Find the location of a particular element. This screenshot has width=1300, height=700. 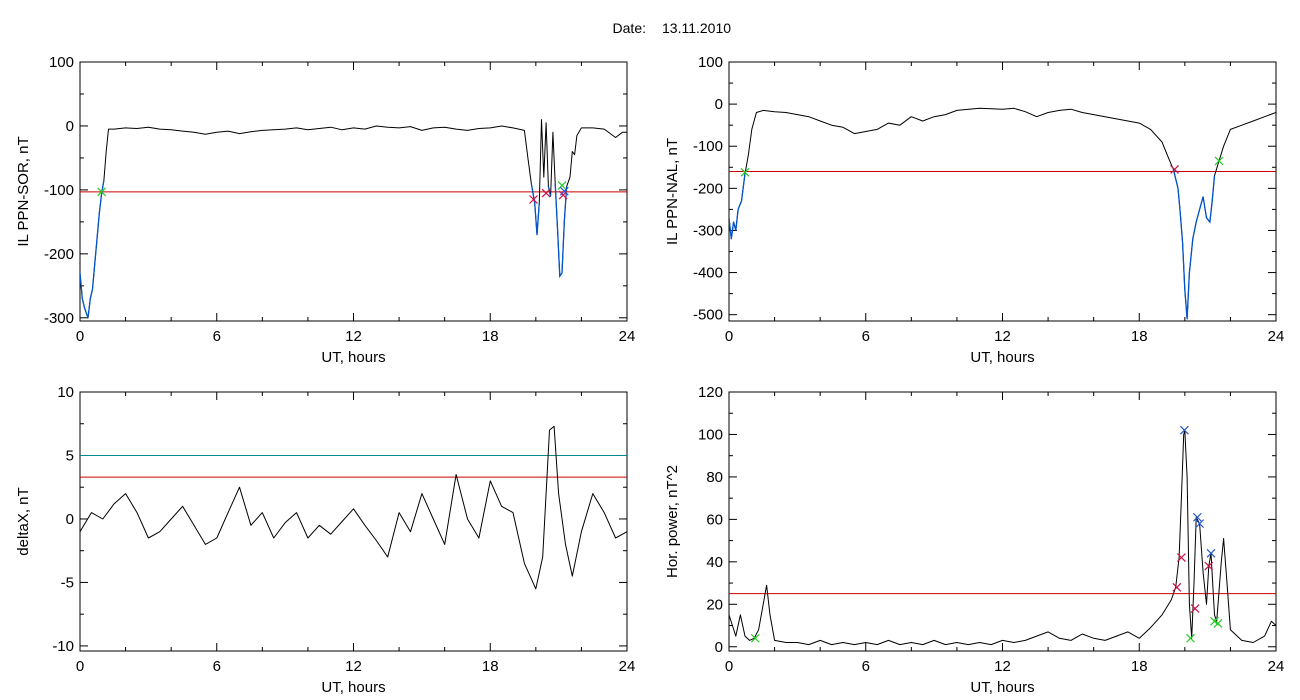

y-tick-label: -10 is located at coordinates (63, 646).